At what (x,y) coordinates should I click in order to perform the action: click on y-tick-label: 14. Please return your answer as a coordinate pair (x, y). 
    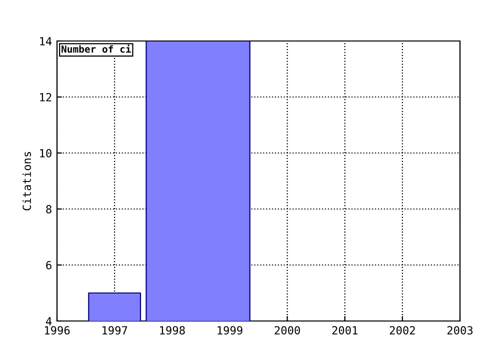
    Looking at the image, I should click on (46, 41).